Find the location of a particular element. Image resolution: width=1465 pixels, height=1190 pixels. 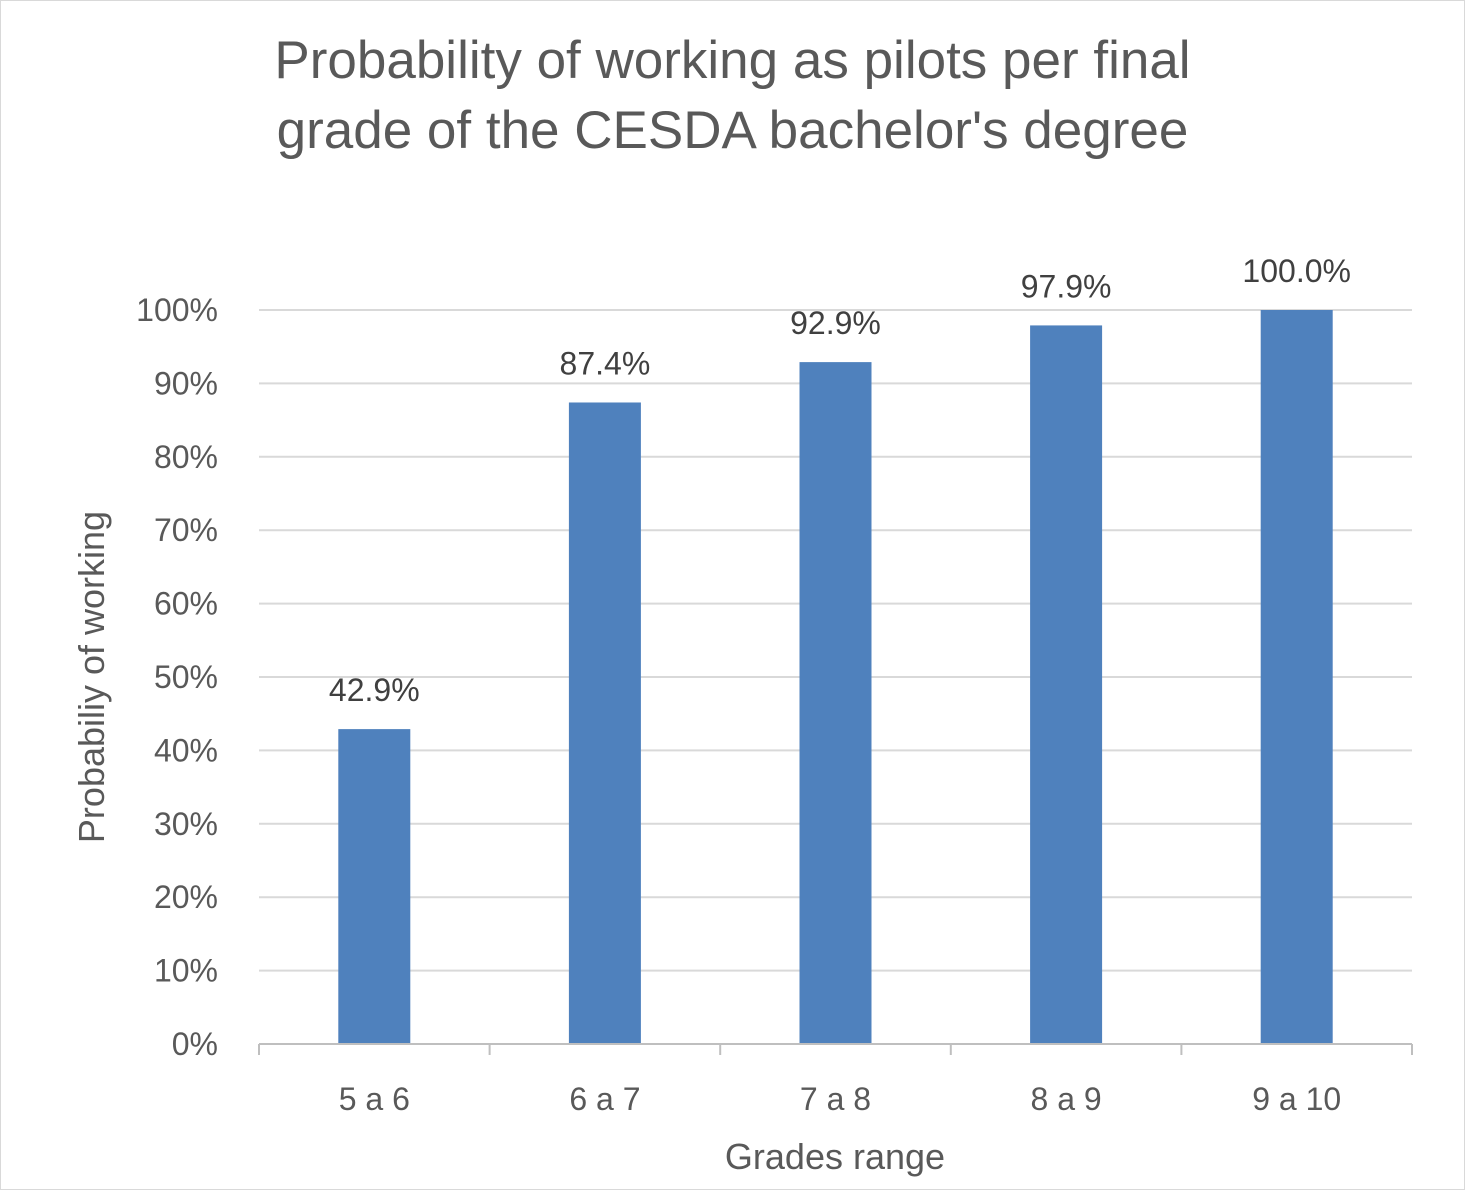

y-tick-label: 100% is located at coordinates (177, 310).